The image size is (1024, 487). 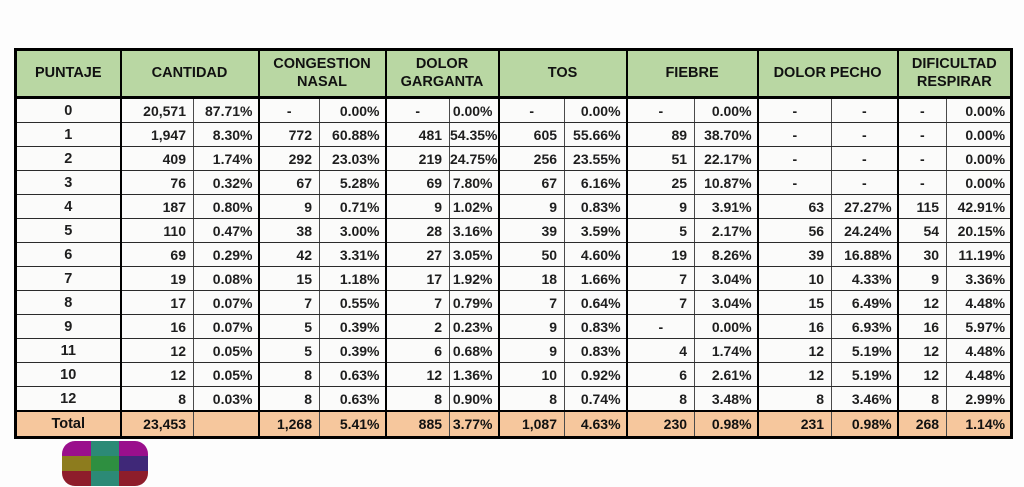 What do you see at coordinates (979, 350) in the screenshot?
I see `cell: 4.48%` at bounding box center [979, 350].